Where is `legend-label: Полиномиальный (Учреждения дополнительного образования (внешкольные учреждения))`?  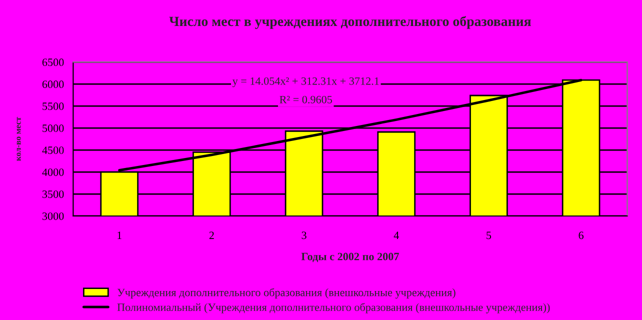 legend-label: Полиномиальный (Учреждения дополнительного образования (внешкольные учреждения)) is located at coordinates (333, 308).